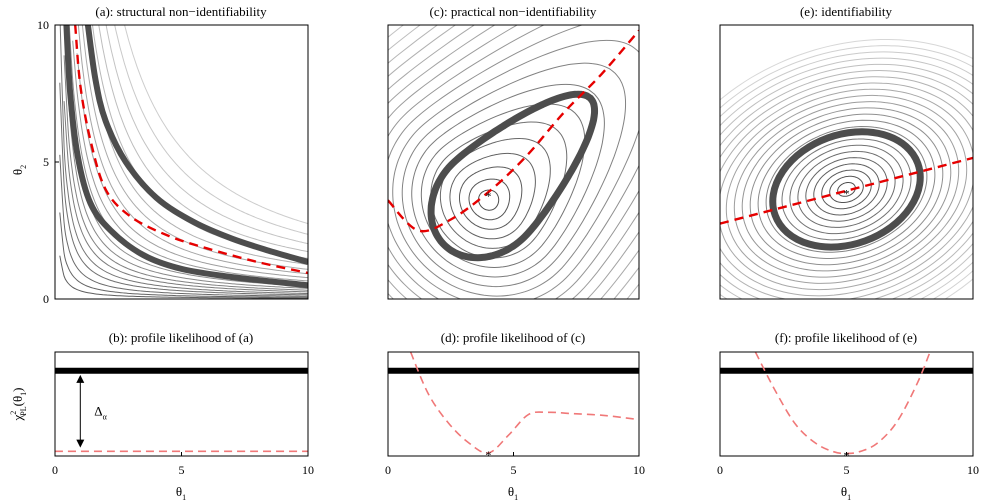 The image size is (988, 504). I want to click on panel-b-delta-arrow-head-bottom, so click(80, 443).